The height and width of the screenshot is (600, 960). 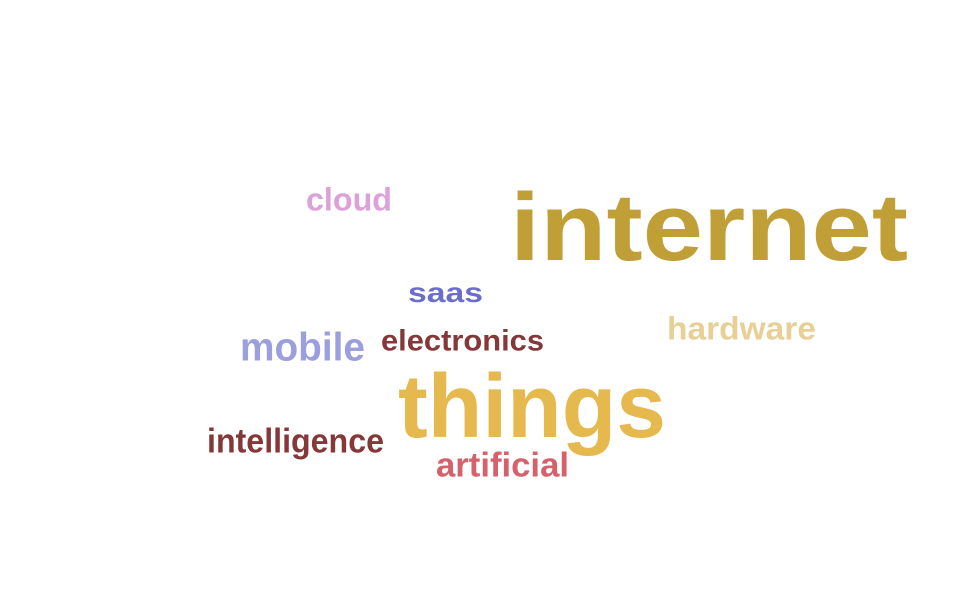 What do you see at coordinates (296, 440) in the screenshot?
I see `word-intelligence: intelligence` at bounding box center [296, 440].